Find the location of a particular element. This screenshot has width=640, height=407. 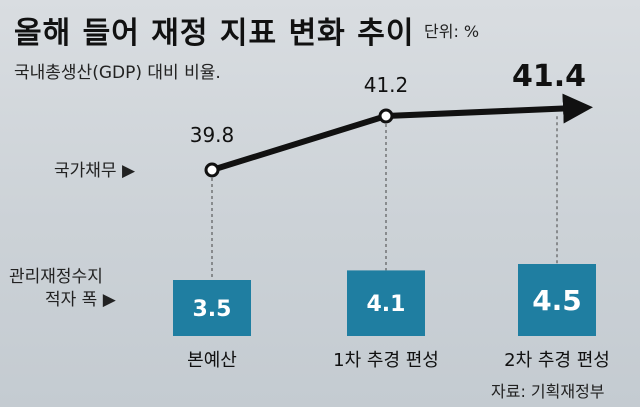

category-label-1: 1차 추경 편성 is located at coordinates (386, 360).